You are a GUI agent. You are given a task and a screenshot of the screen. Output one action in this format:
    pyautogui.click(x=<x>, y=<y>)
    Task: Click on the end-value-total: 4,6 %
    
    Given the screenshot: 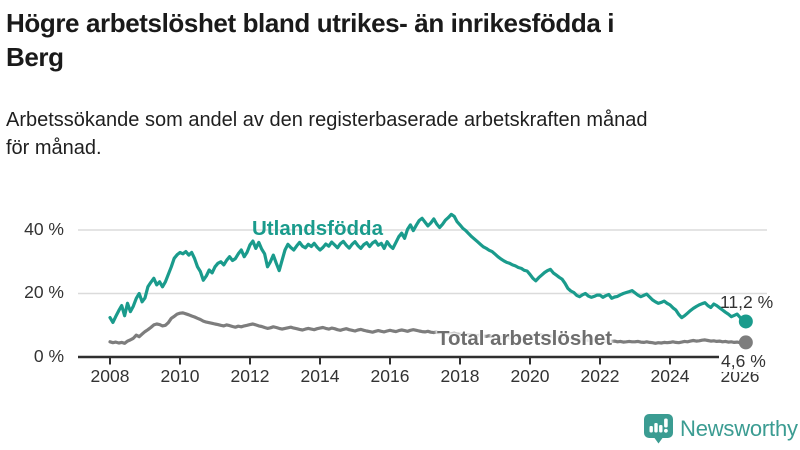 What is the action you would take?
    pyautogui.click(x=743, y=361)
    